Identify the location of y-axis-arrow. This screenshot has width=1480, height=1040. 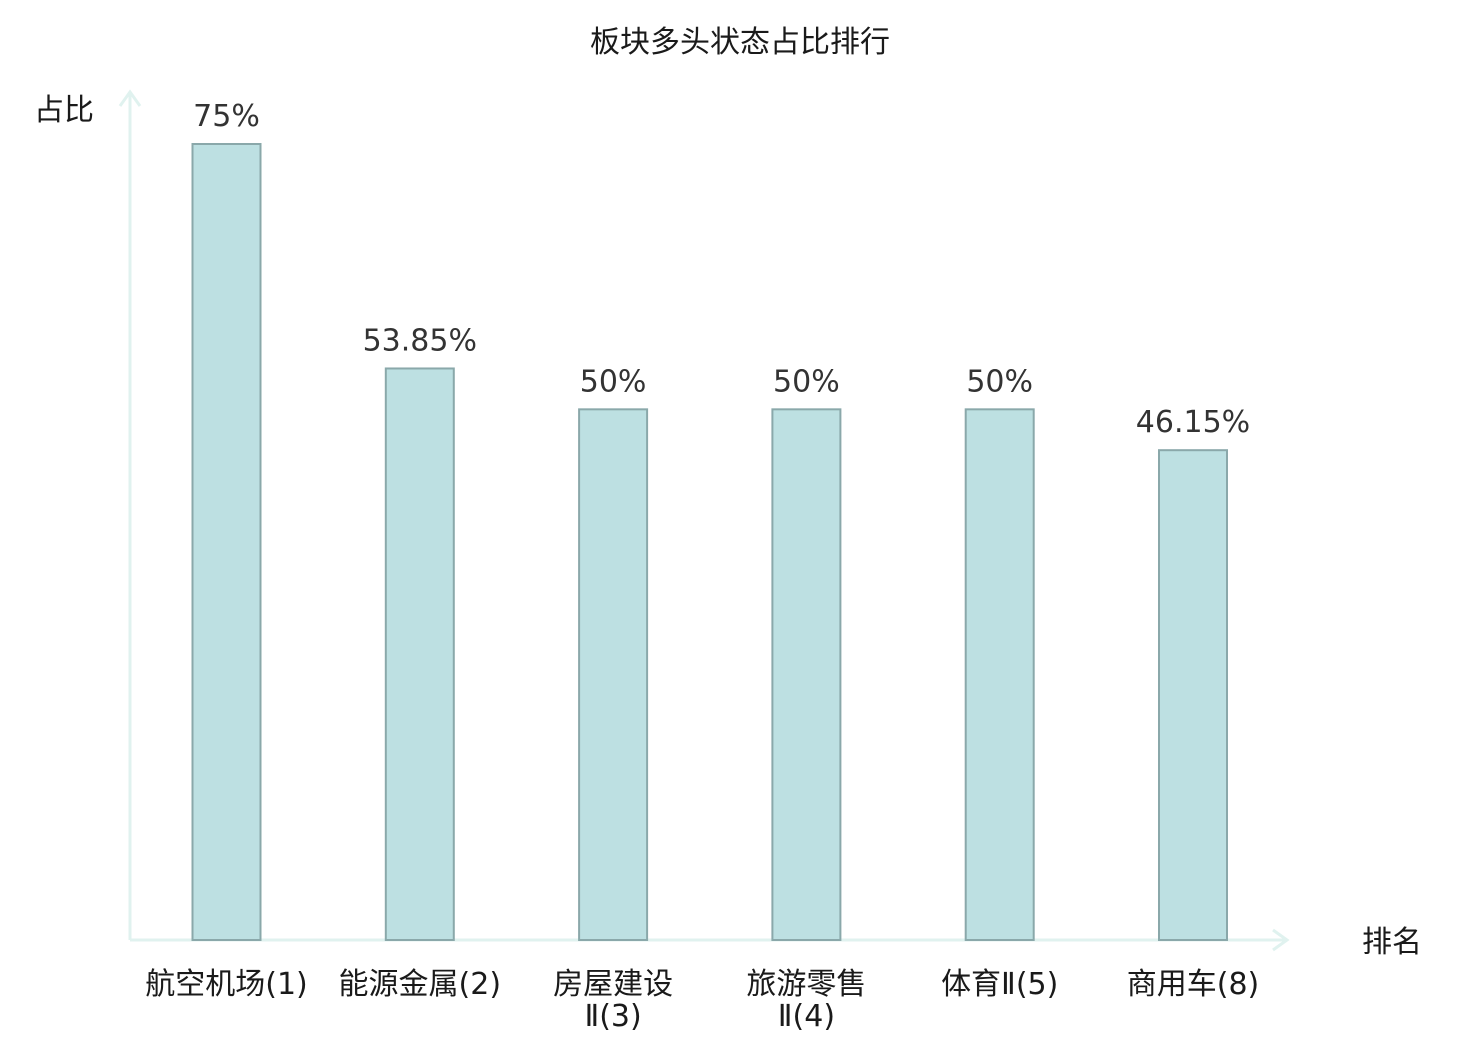
(130, 98).